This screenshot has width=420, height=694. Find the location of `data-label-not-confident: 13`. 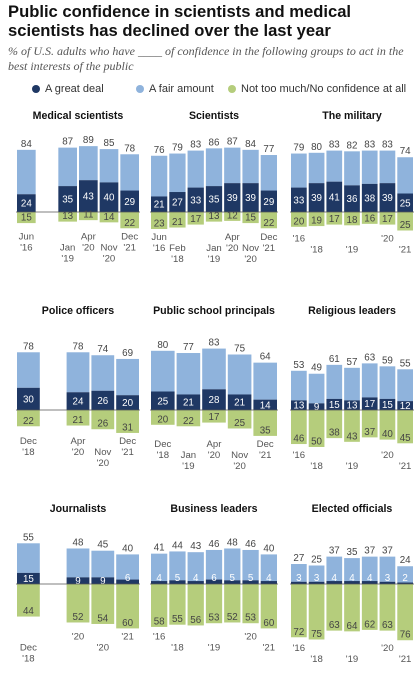

data-label-not-confident: 13 is located at coordinates (67, 216).